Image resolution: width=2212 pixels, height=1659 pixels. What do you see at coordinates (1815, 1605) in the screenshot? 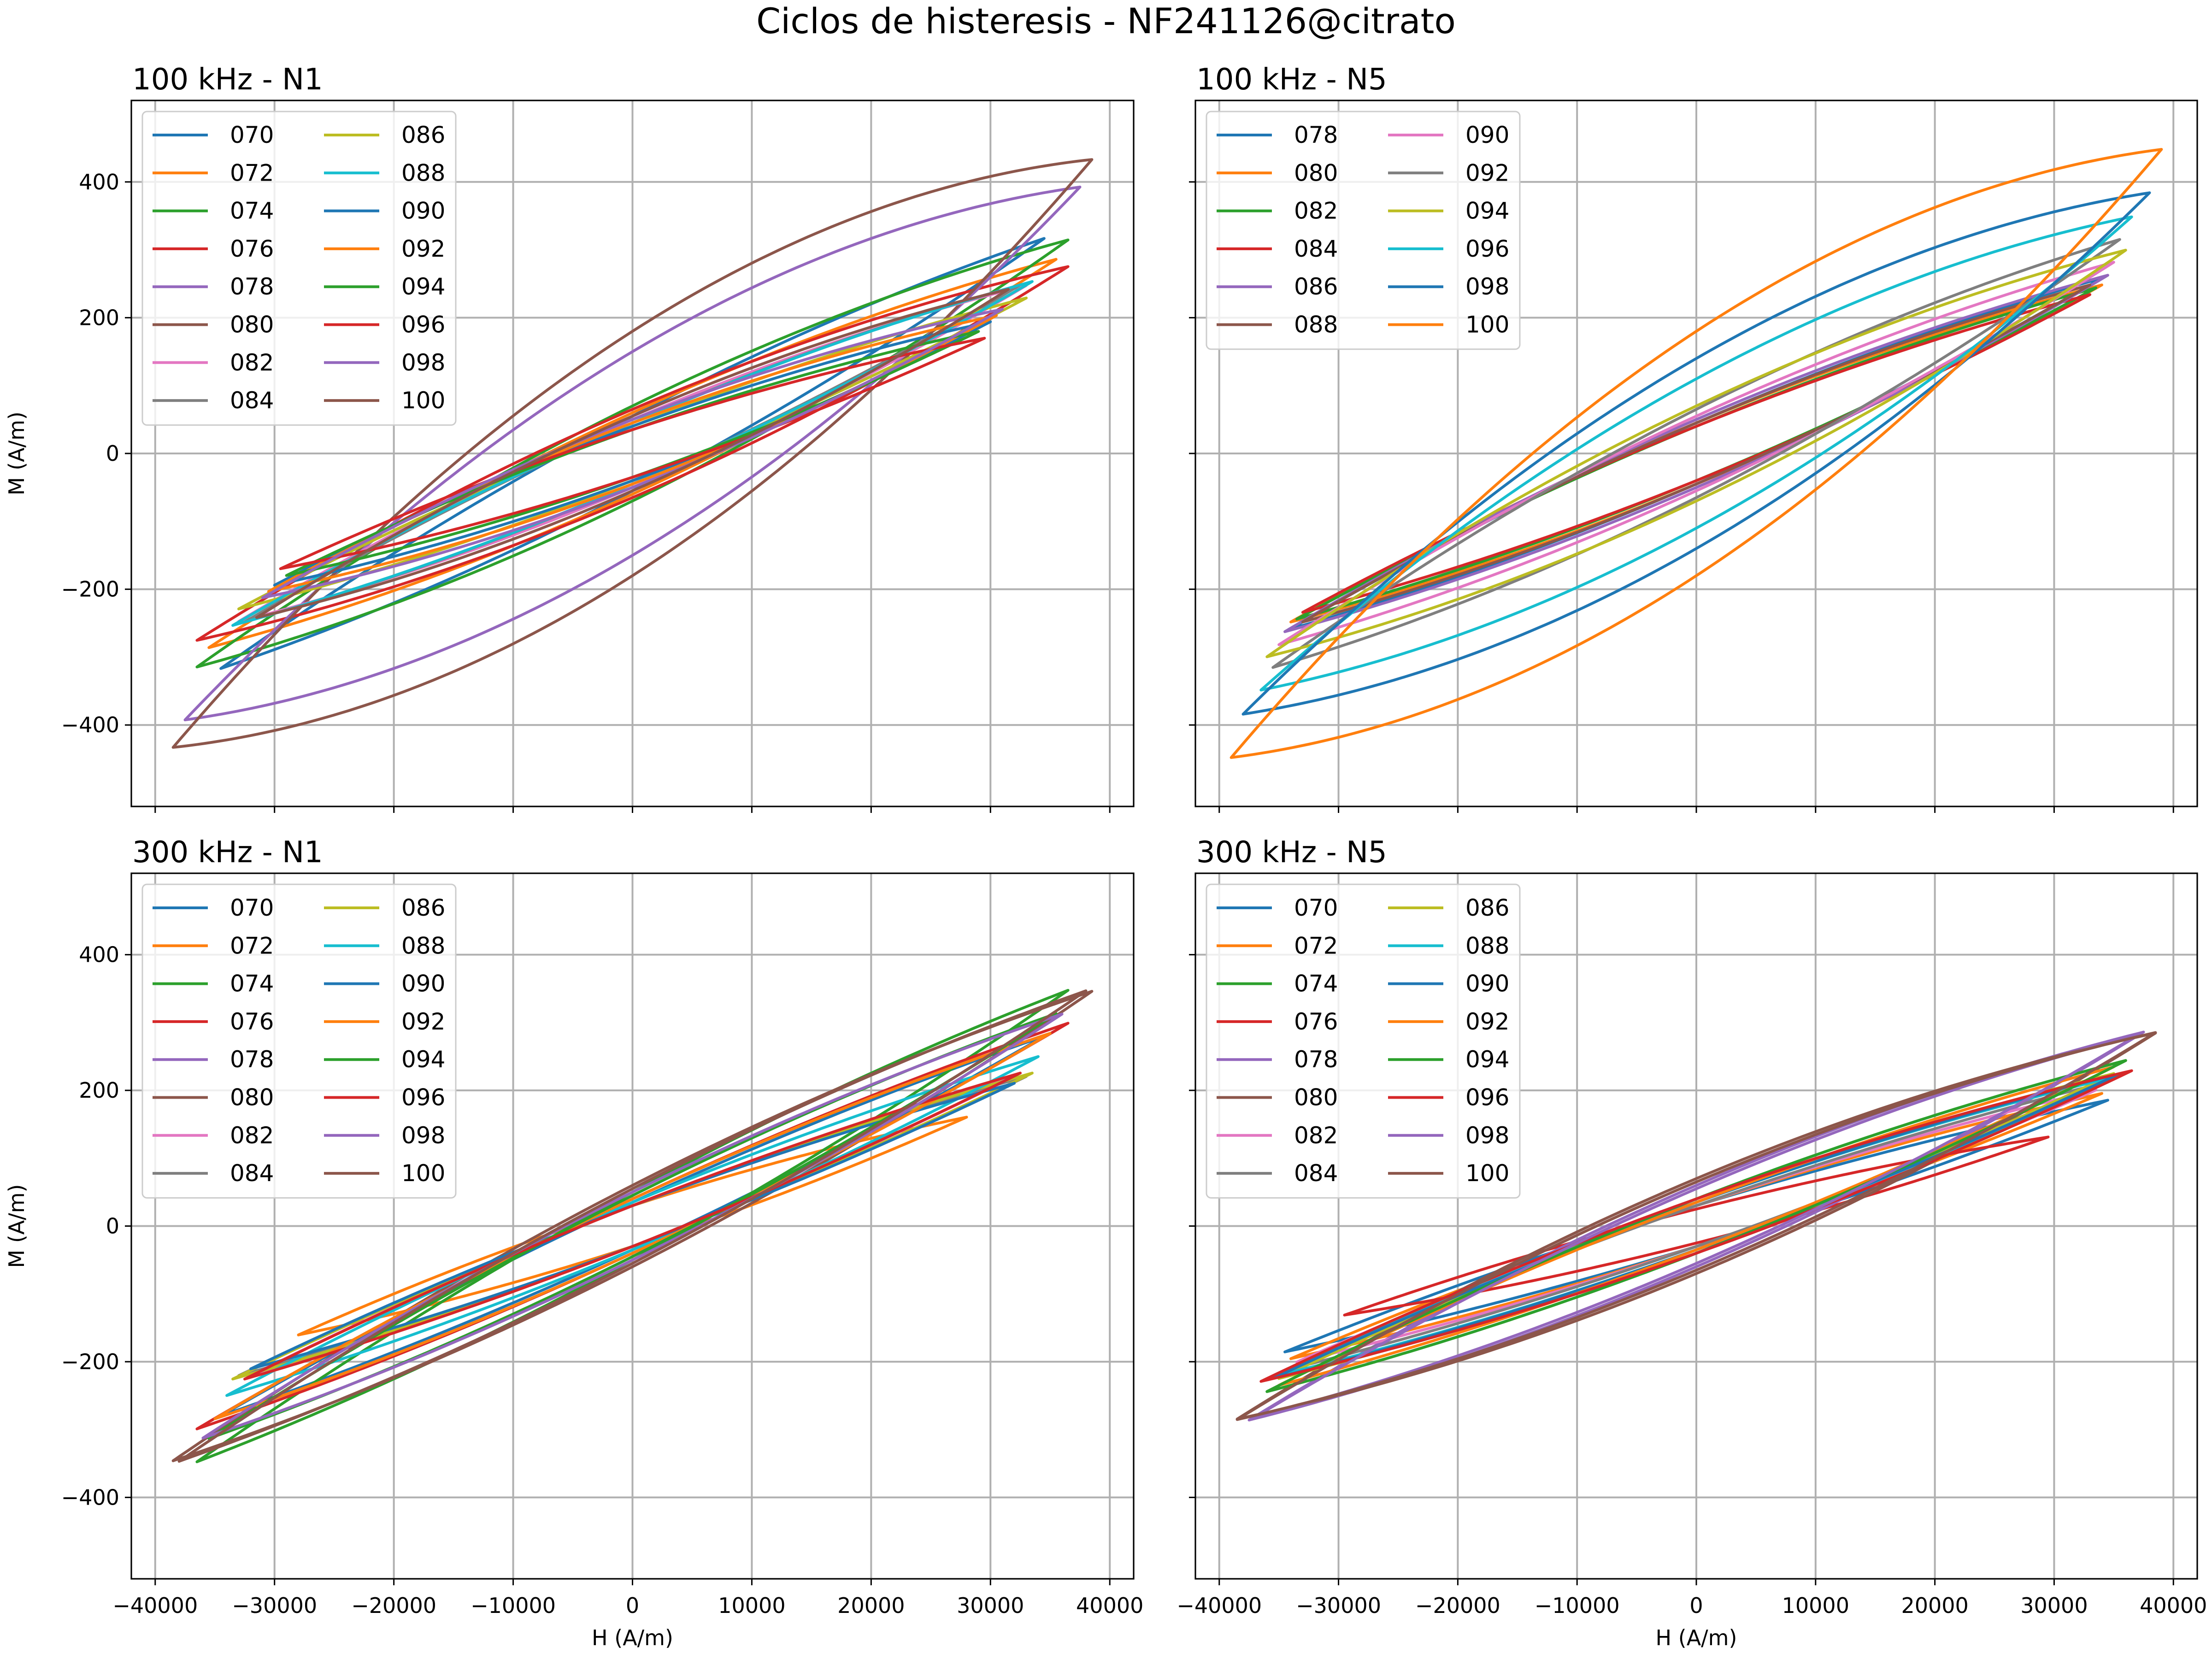
I see `x-tick-label: 10000` at bounding box center [1815, 1605].